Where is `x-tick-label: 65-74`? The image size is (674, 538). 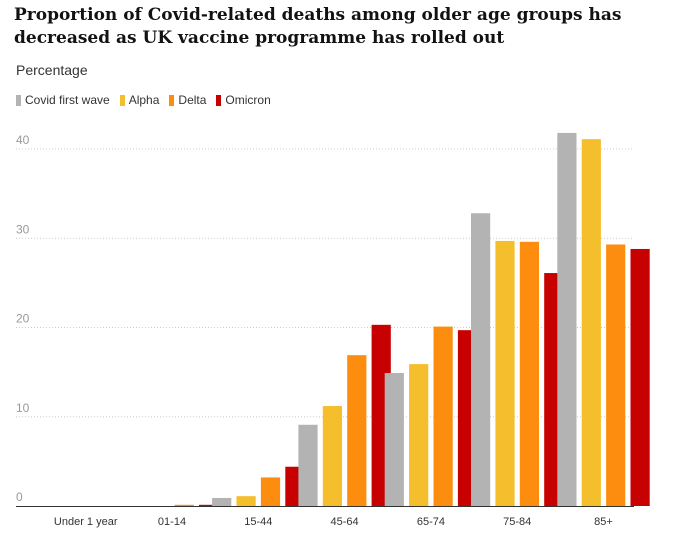
x-tick-label: 65-74 is located at coordinates (431, 522).